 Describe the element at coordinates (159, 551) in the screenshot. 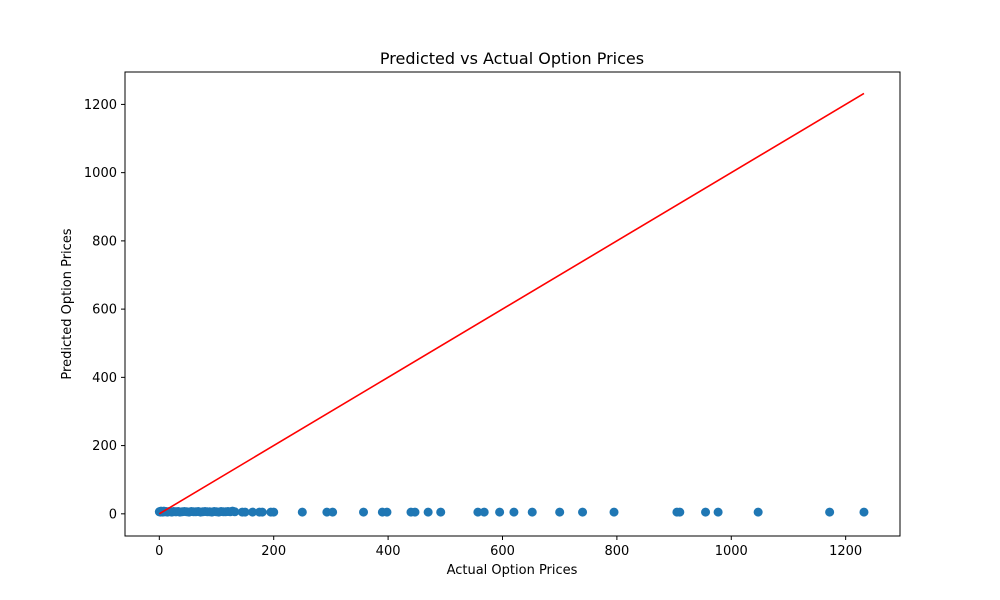

I see `x-tick-label: 0` at that location.